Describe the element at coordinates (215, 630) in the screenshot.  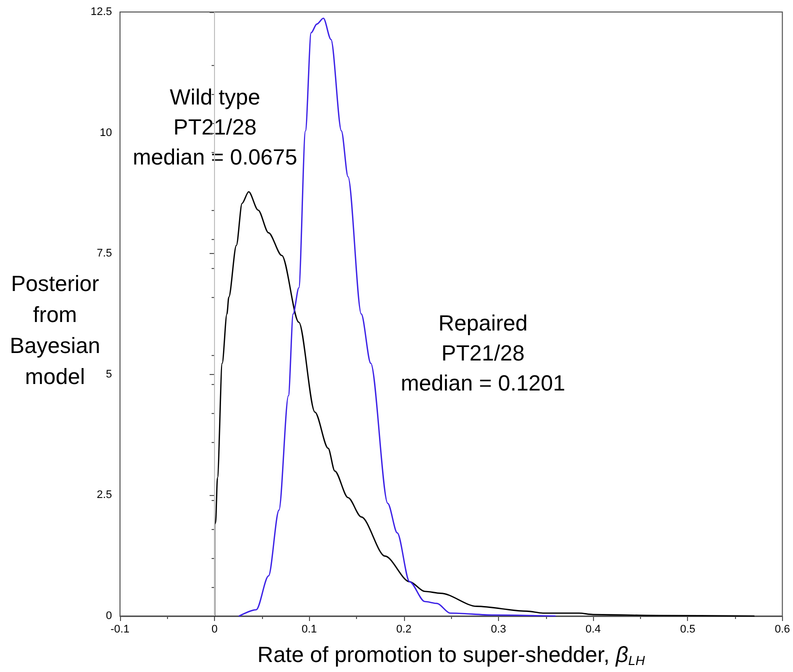
I see `x-tick-label: 0` at that location.